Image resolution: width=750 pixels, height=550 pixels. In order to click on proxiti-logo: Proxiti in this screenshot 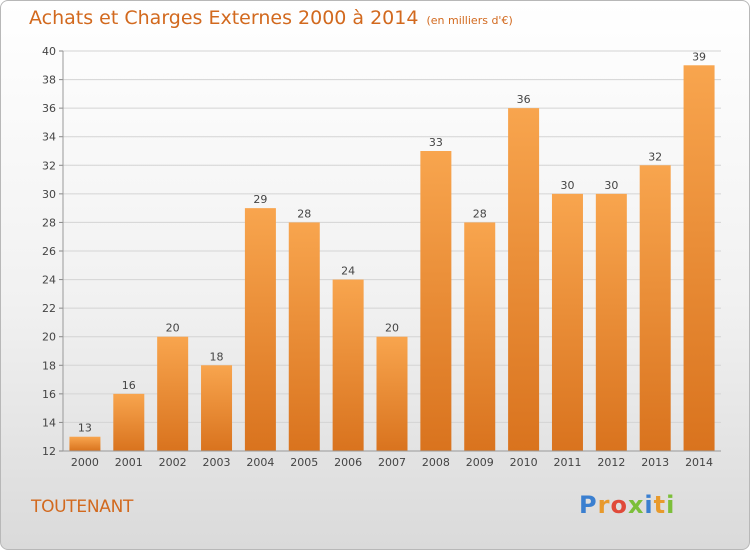, I will do `click(627, 505)`.